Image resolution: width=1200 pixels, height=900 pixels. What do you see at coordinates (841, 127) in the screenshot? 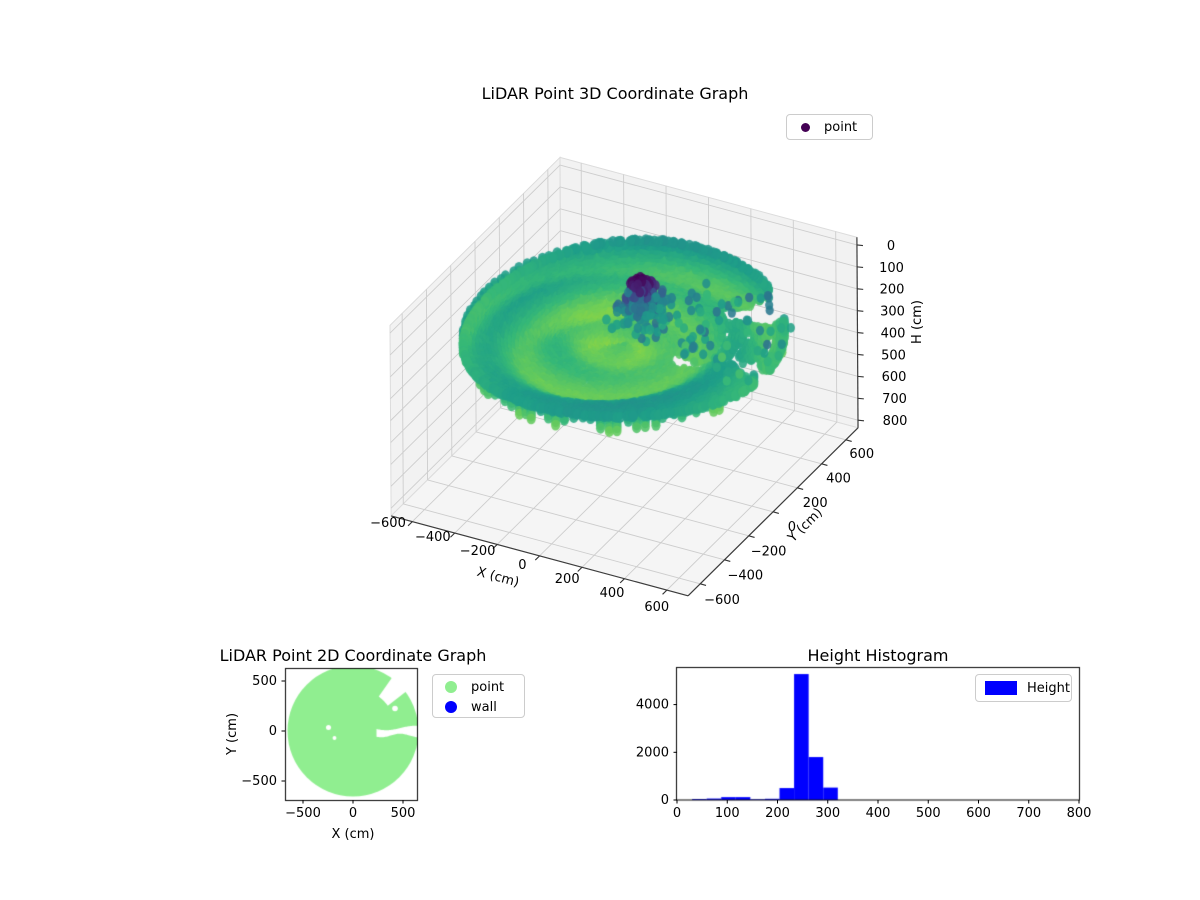
I see `plot3d-legend-label: point` at bounding box center [841, 127].